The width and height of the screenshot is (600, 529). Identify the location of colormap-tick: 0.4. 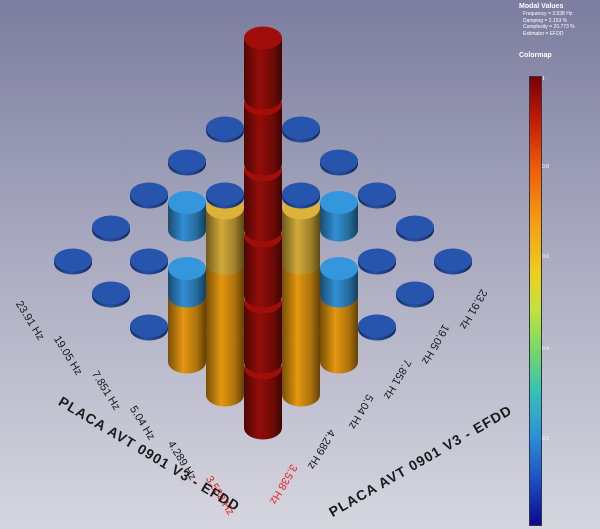
(545, 349).